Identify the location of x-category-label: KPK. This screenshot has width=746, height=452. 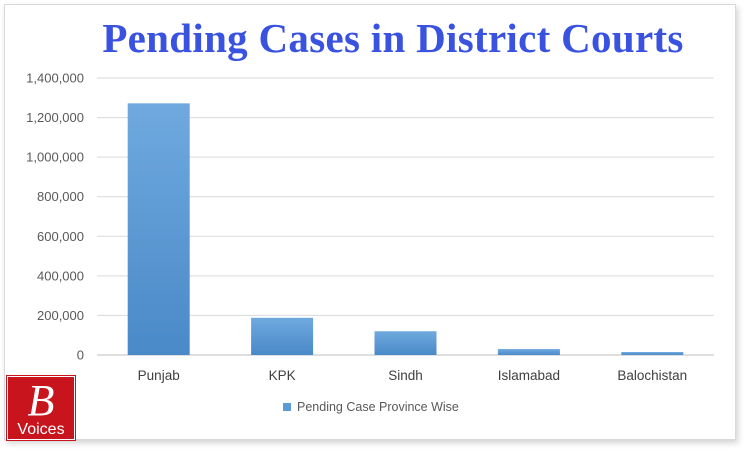
(282, 375).